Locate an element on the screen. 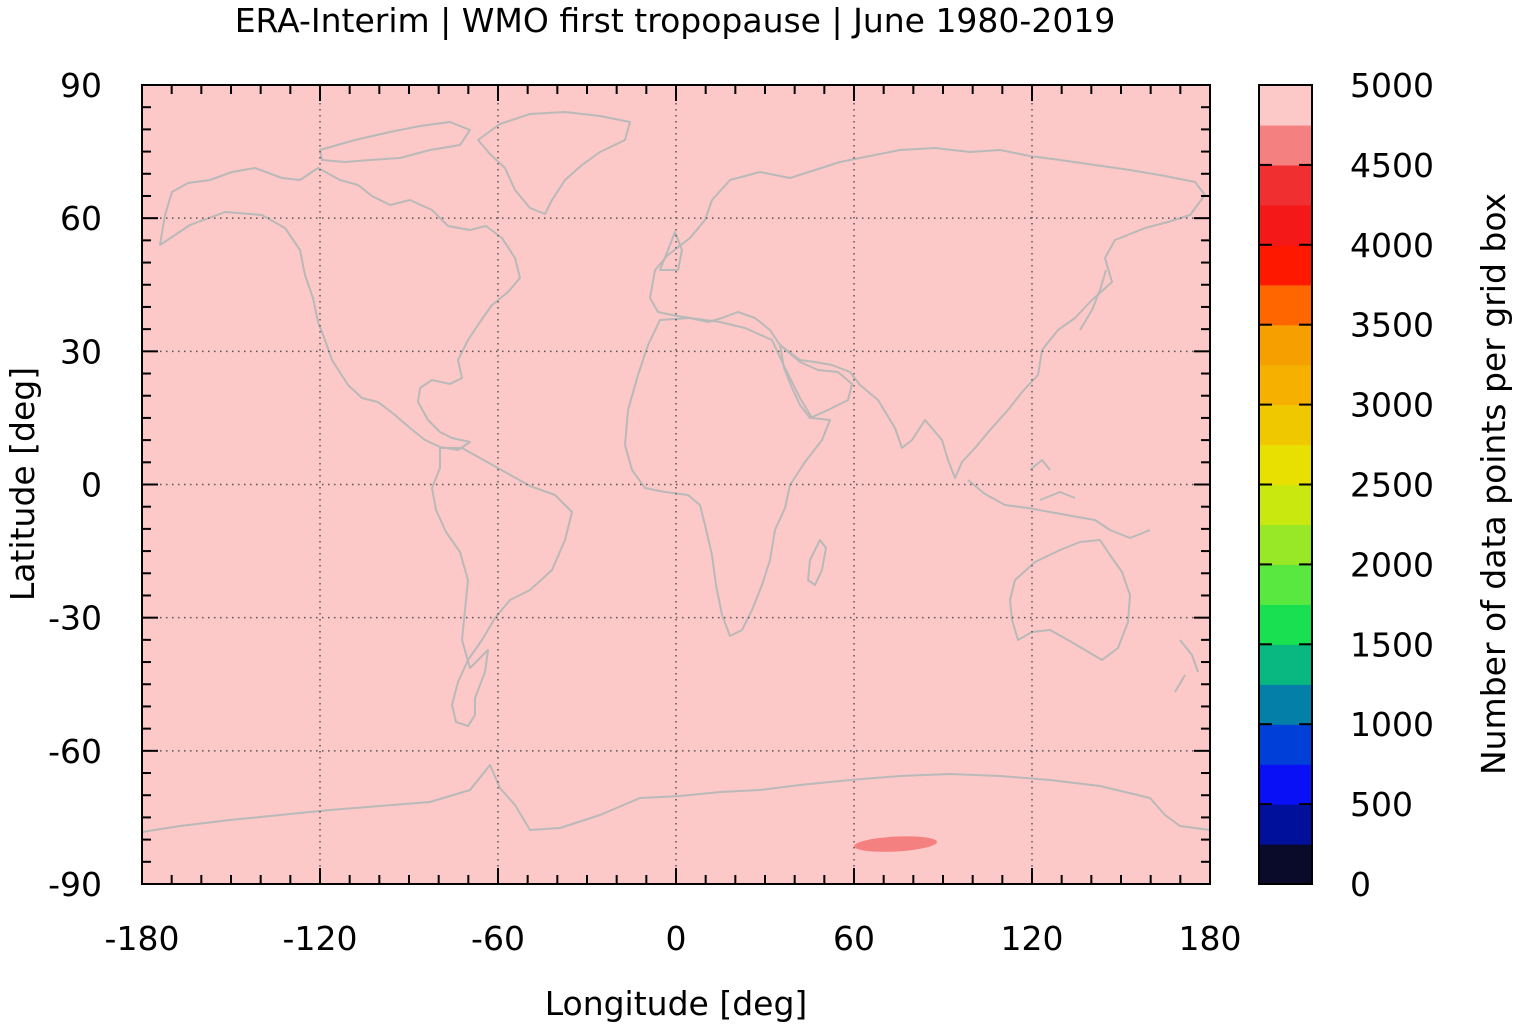 The height and width of the screenshot is (1029, 1519). coastline-greenland is located at coordinates (554, 163).